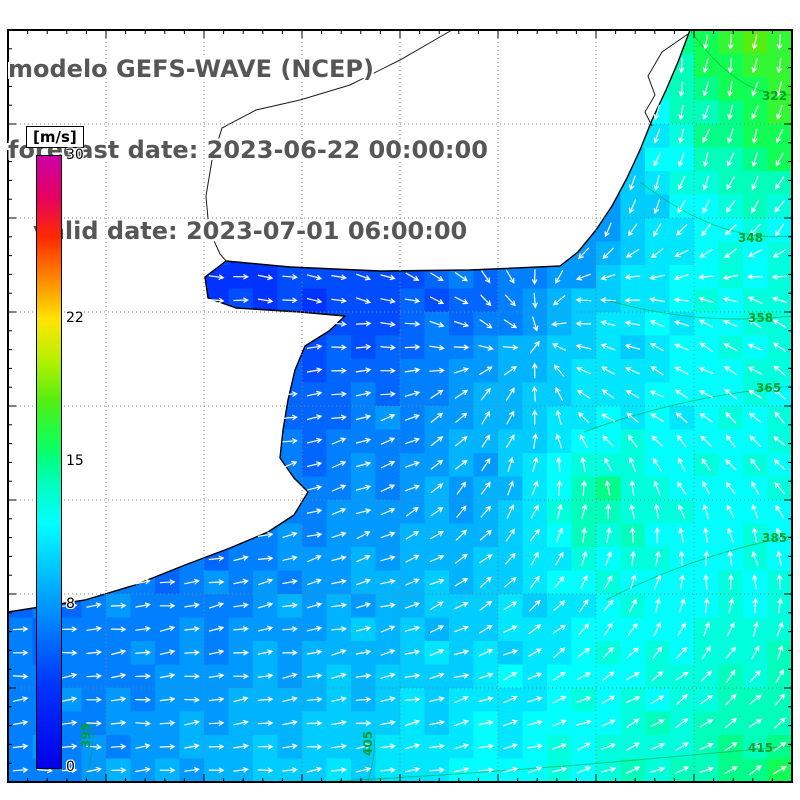 This screenshot has width=800, height=800. What do you see at coordinates (191, 69) in the screenshot?
I see `model-title: modelo GEFS-WAVE (NCEP)` at bounding box center [191, 69].